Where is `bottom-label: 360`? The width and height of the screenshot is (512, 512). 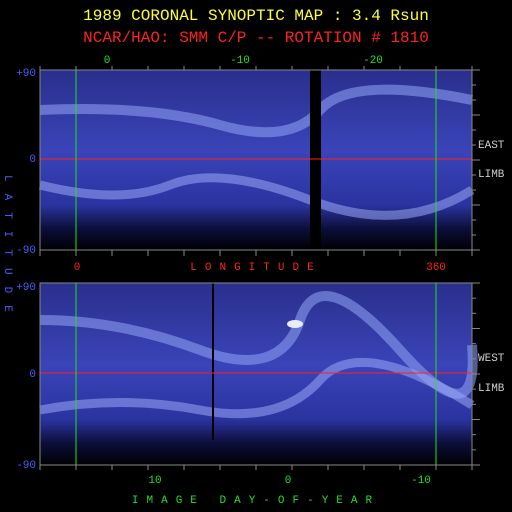 bottom-label: 360 is located at coordinates (436, 268).